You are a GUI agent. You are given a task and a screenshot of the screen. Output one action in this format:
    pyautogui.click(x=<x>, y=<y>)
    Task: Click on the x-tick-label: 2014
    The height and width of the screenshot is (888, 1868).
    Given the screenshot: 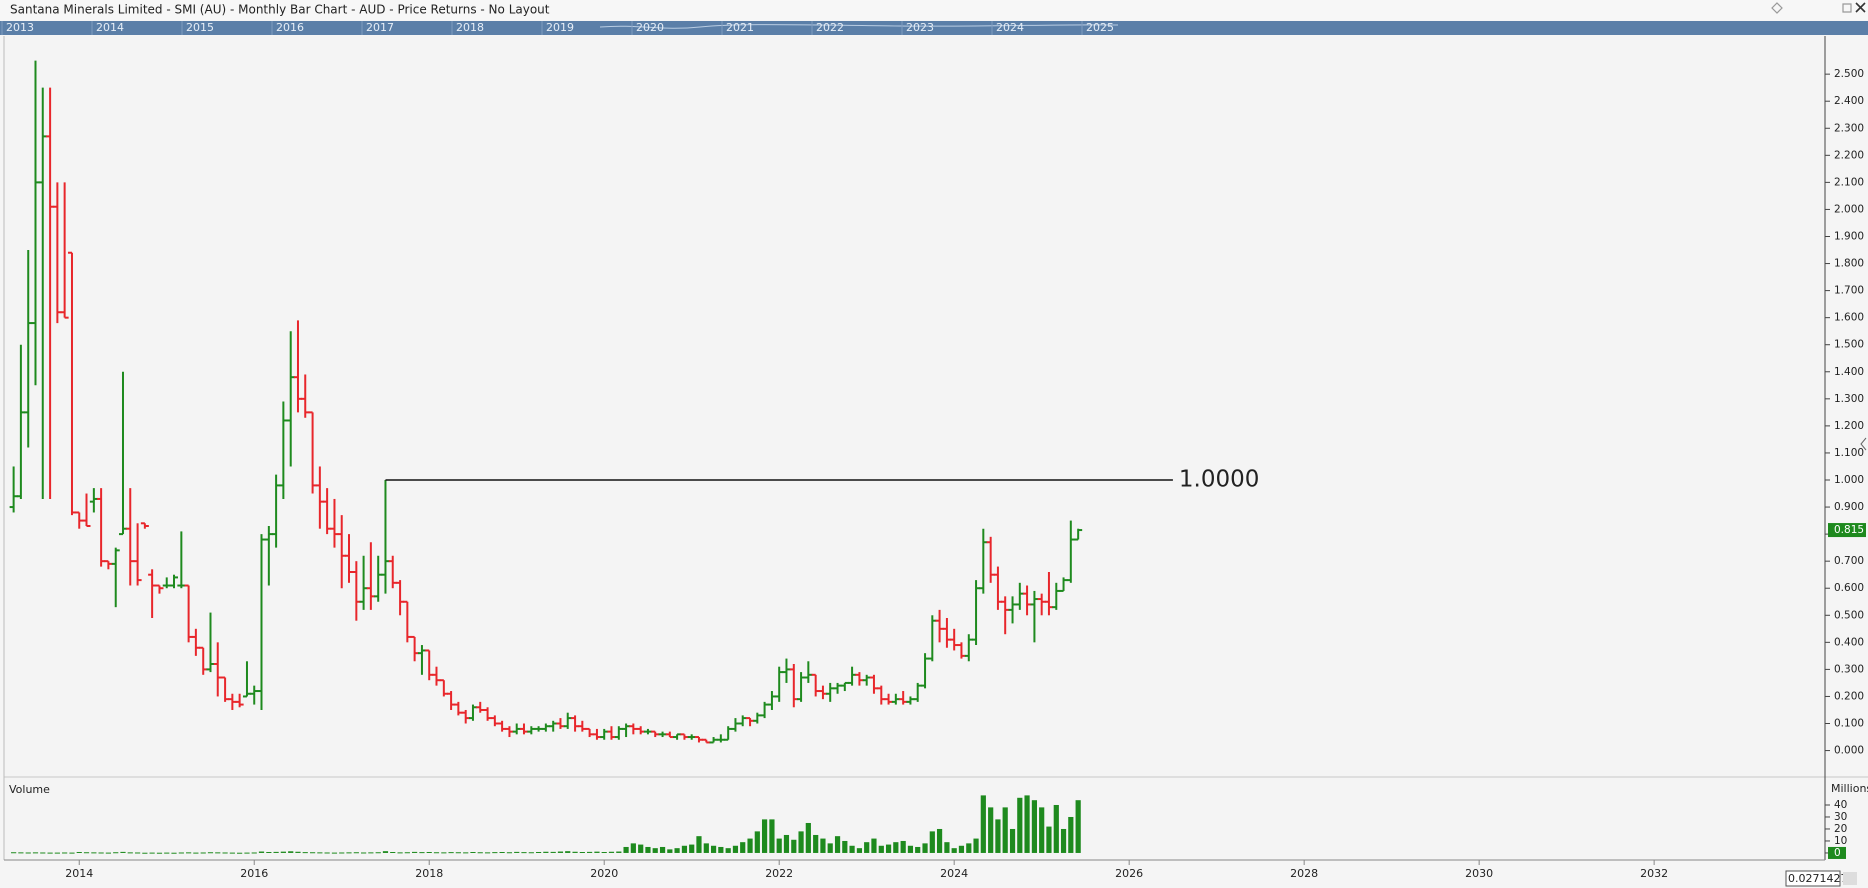 What is the action you would take?
    pyautogui.click(x=79, y=873)
    